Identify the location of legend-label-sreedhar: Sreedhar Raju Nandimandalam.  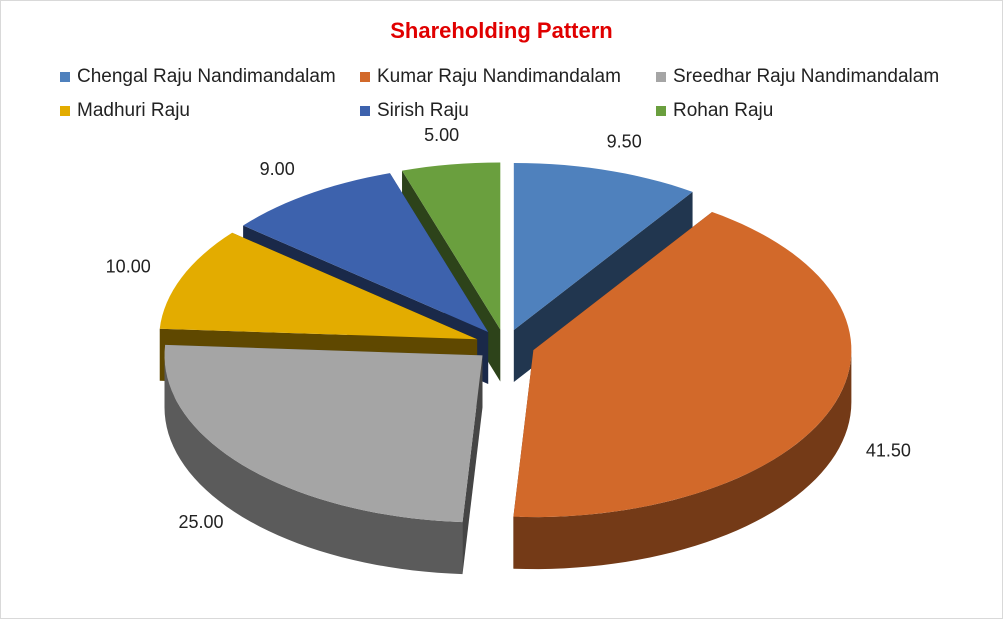
(806, 76).